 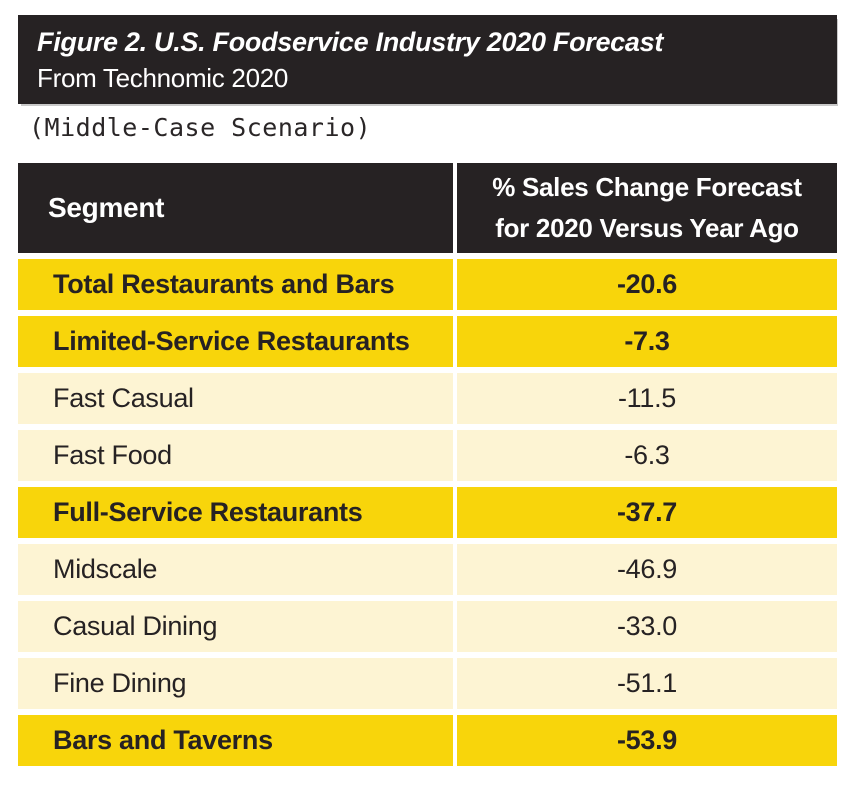 What do you see at coordinates (647, 512) in the screenshot?
I see `value-cell: -37.7` at bounding box center [647, 512].